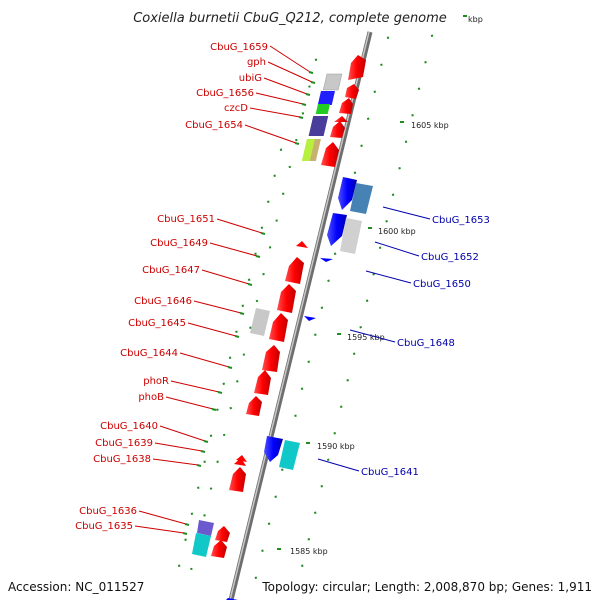  I want to click on gene-label-cbug-1641: CbuG_1641, so click(390, 472).